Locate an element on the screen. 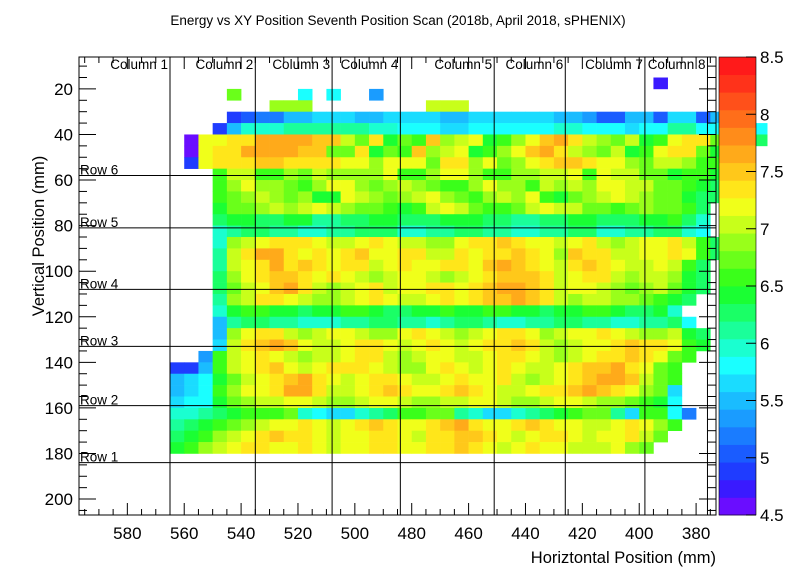 The image size is (796, 572). palette-tick-label: 8 is located at coordinates (764, 114).